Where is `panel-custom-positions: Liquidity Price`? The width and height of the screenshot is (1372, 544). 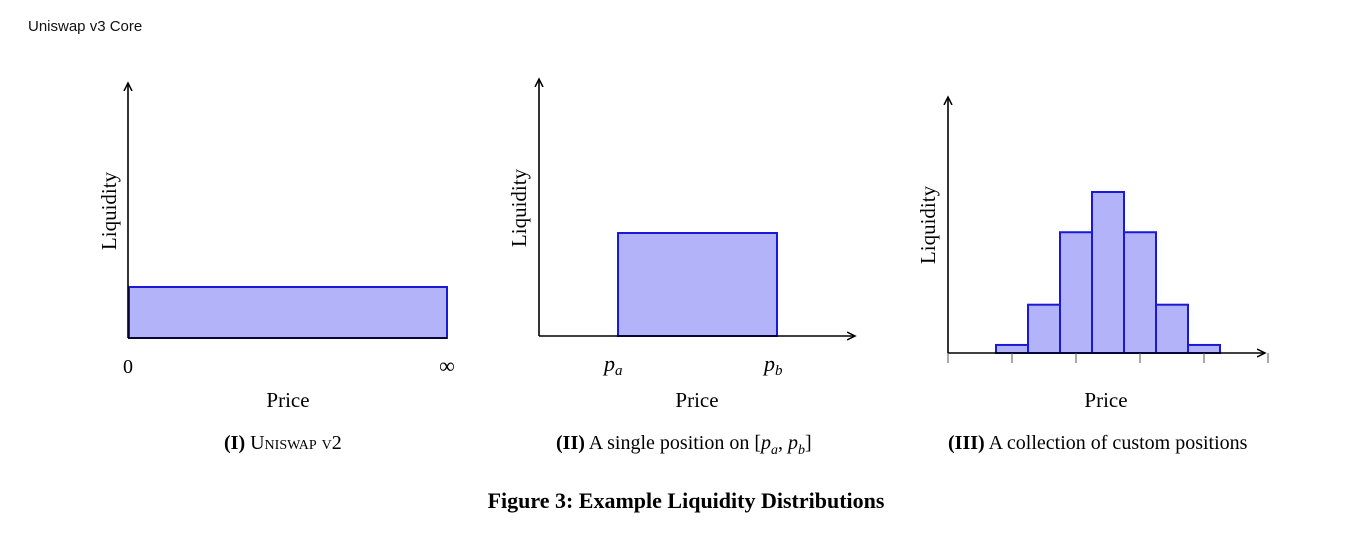 panel-custom-positions: Liquidity Price is located at coordinates (1092, 254).